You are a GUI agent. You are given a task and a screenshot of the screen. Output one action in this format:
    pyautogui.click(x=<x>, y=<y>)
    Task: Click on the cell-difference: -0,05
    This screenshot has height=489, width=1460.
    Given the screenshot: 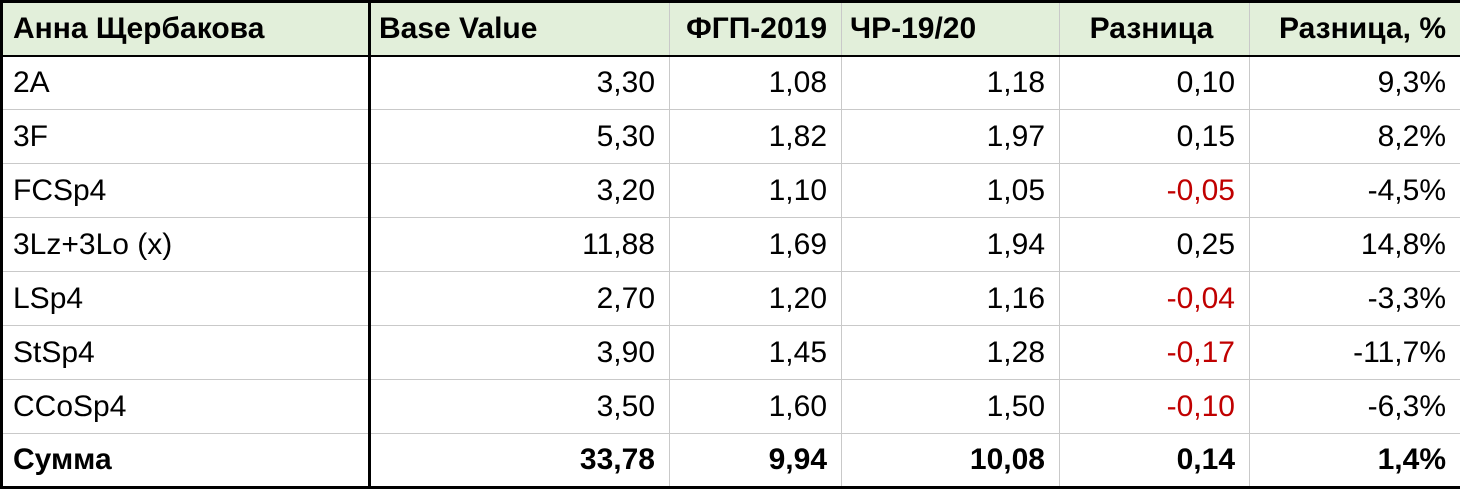 What is the action you would take?
    pyautogui.click(x=1155, y=191)
    